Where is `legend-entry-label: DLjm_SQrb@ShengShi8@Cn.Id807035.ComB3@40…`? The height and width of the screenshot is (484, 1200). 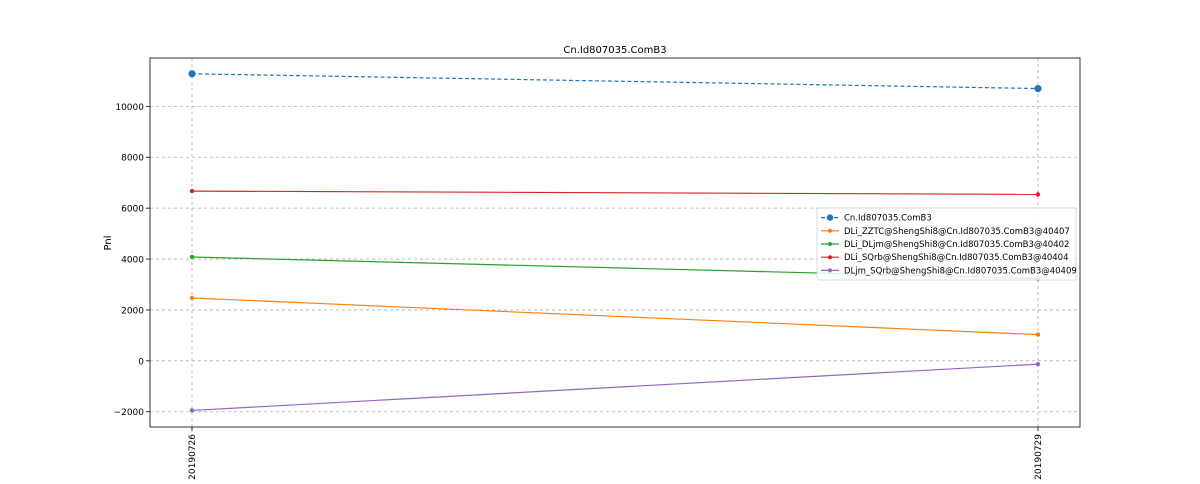 legend-entry-label: DLjm_SQrb@ShengShi8@Cn.Id807035.ComB3@40… is located at coordinates (960, 271).